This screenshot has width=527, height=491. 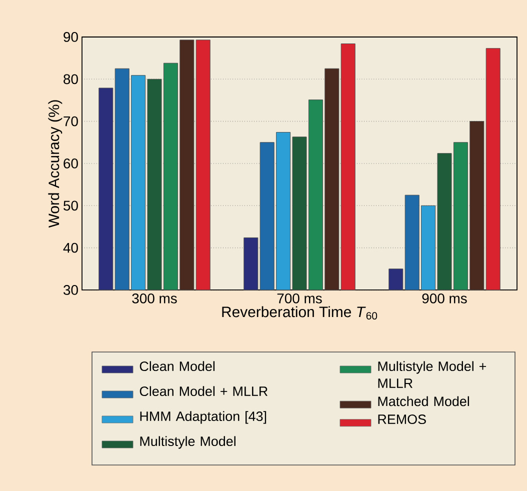 What do you see at coordinates (300, 313) in the screenshot?
I see `x-axis-title: Reverberation Time T$_{60}$` at bounding box center [300, 313].